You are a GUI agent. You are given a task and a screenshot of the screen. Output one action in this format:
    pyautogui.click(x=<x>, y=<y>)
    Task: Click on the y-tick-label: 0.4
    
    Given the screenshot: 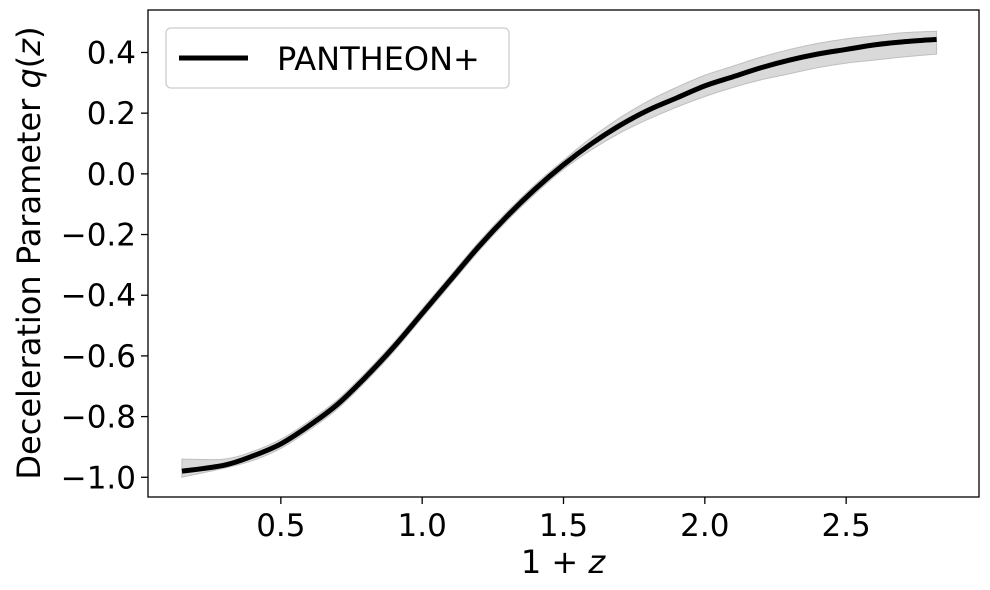 What is the action you would take?
    pyautogui.click(x=111, y=53)
    